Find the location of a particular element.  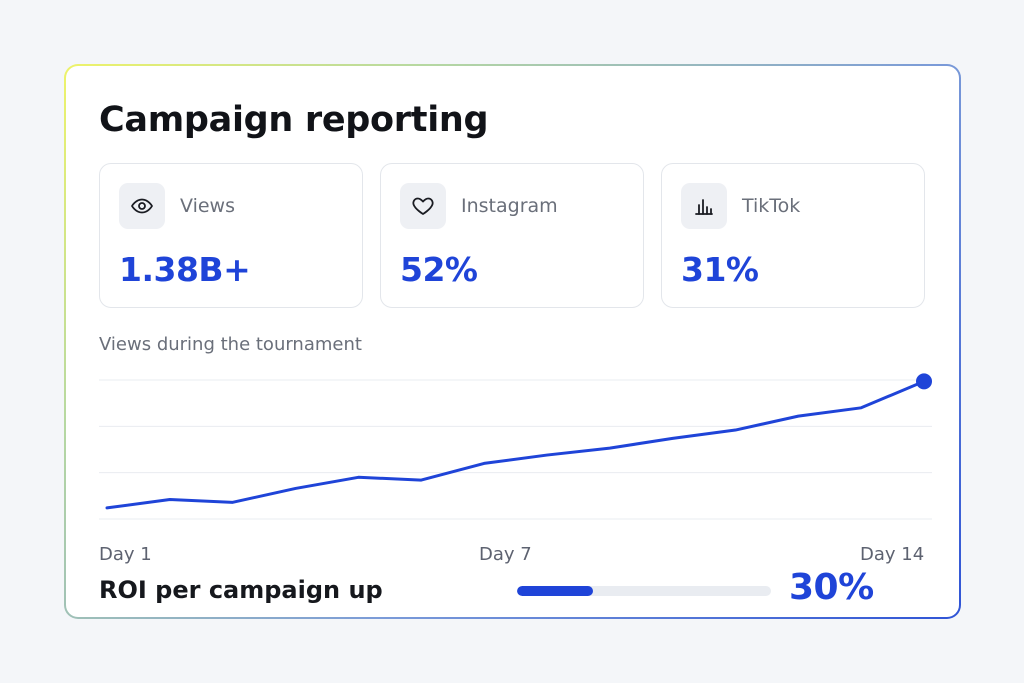

stat-value: 52% is located at coordinates (439, 269).